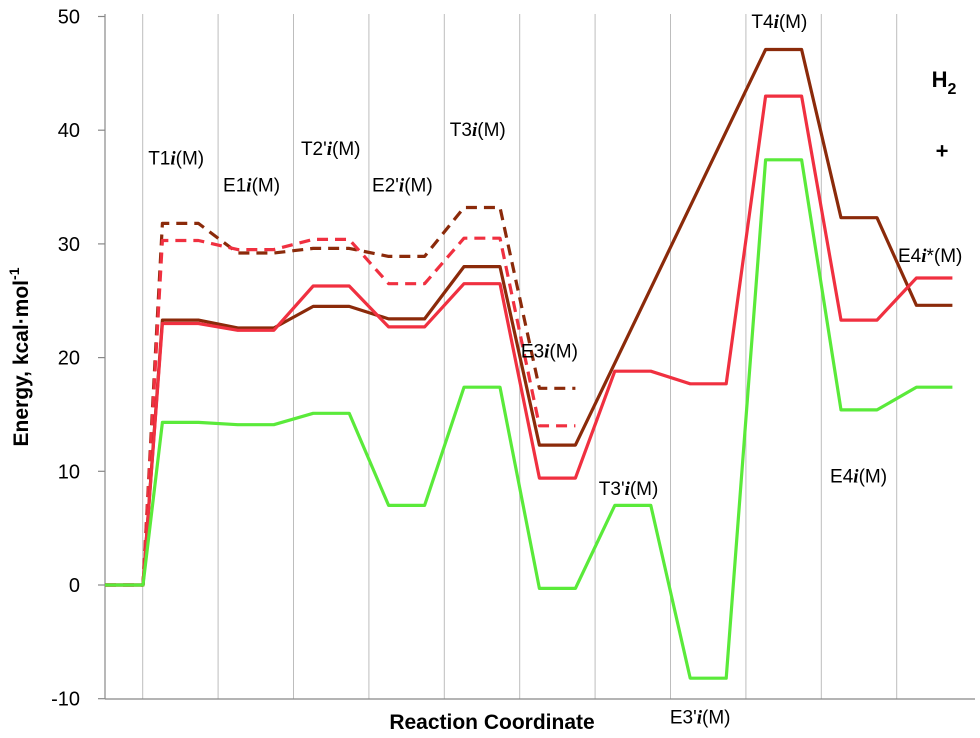  What do you see at coordinates (19, 356) in the screenshot?
I see `y-axis-title: Energy, kcal·mol-1` at bounding box center [19, 356].